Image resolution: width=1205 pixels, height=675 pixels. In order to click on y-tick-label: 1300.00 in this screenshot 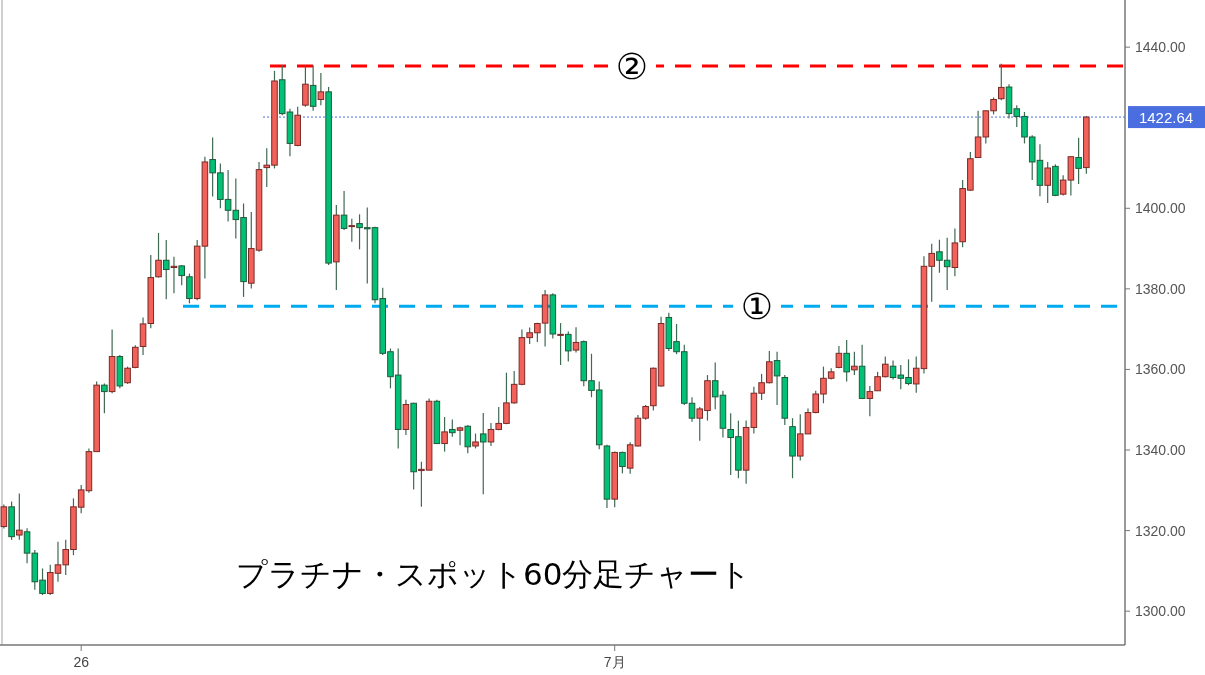, I will do `click(1160, 611)`.